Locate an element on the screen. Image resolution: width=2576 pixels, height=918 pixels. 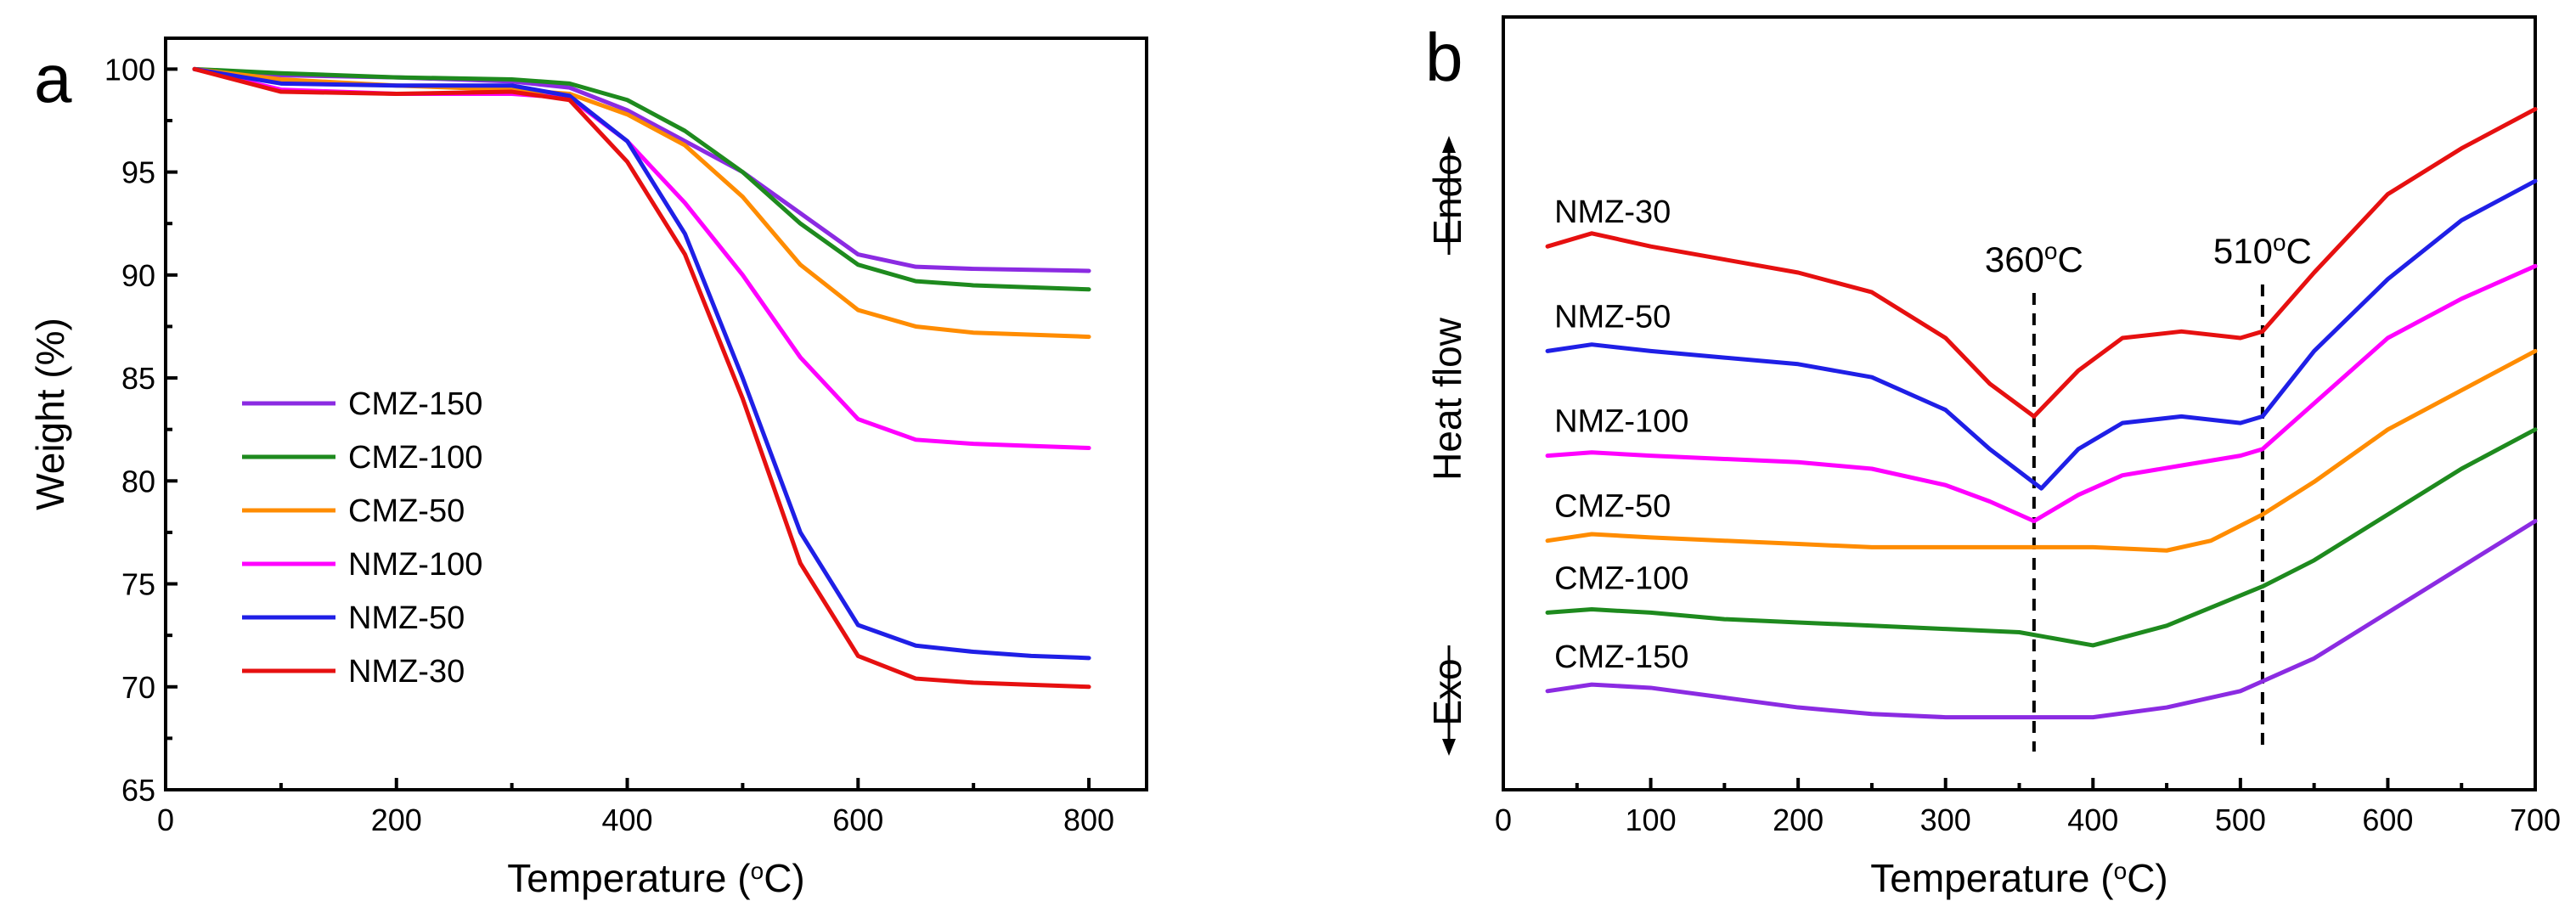
panel-b-y-axis-title: Heat flow is located at coordinates (1447, 399).